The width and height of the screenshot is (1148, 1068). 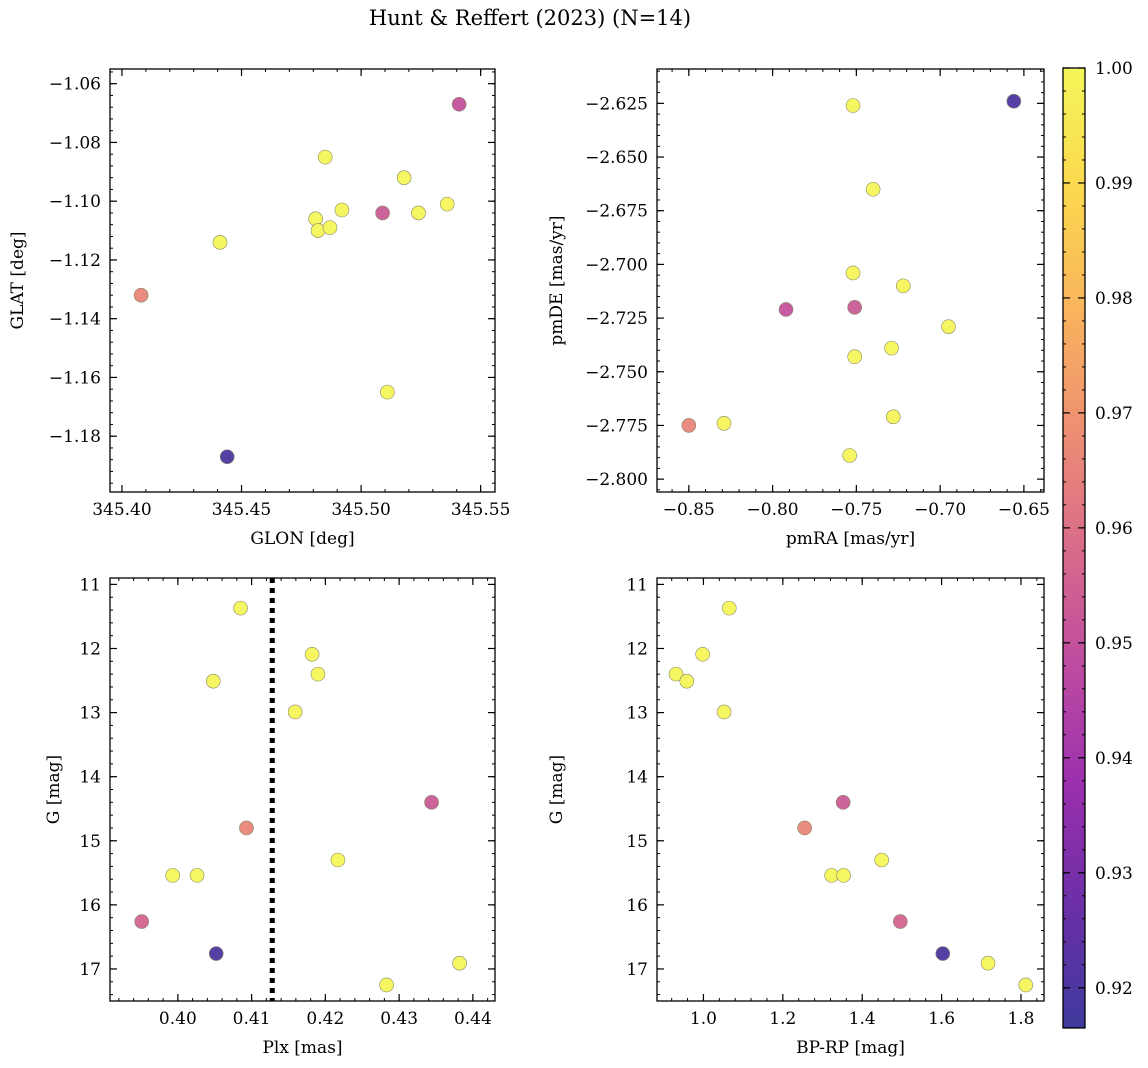 What do you see at coordinates (1114, 184) in the screenshot?
I see `colorbar-tick-label: 0.99` at bounding box center [1114, 184].